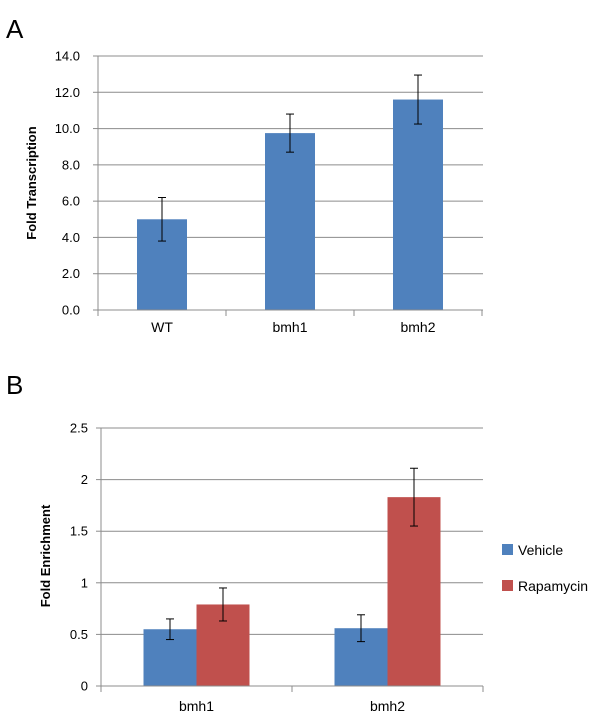  What do you see at coordinates (67, 92) in the screenshot?
I see `y-tick-label: 12.0` at bounding box center [67, 92].